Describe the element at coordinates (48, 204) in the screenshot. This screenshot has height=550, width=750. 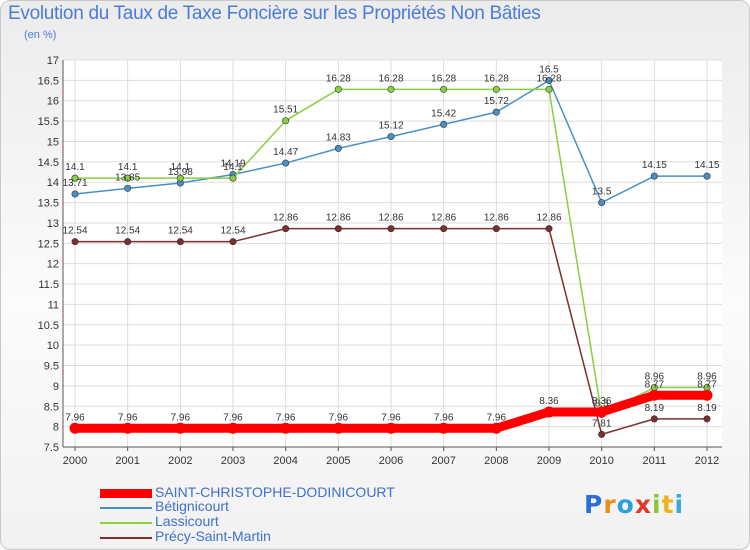
I see `y-tick-label: 13.5` at that location.